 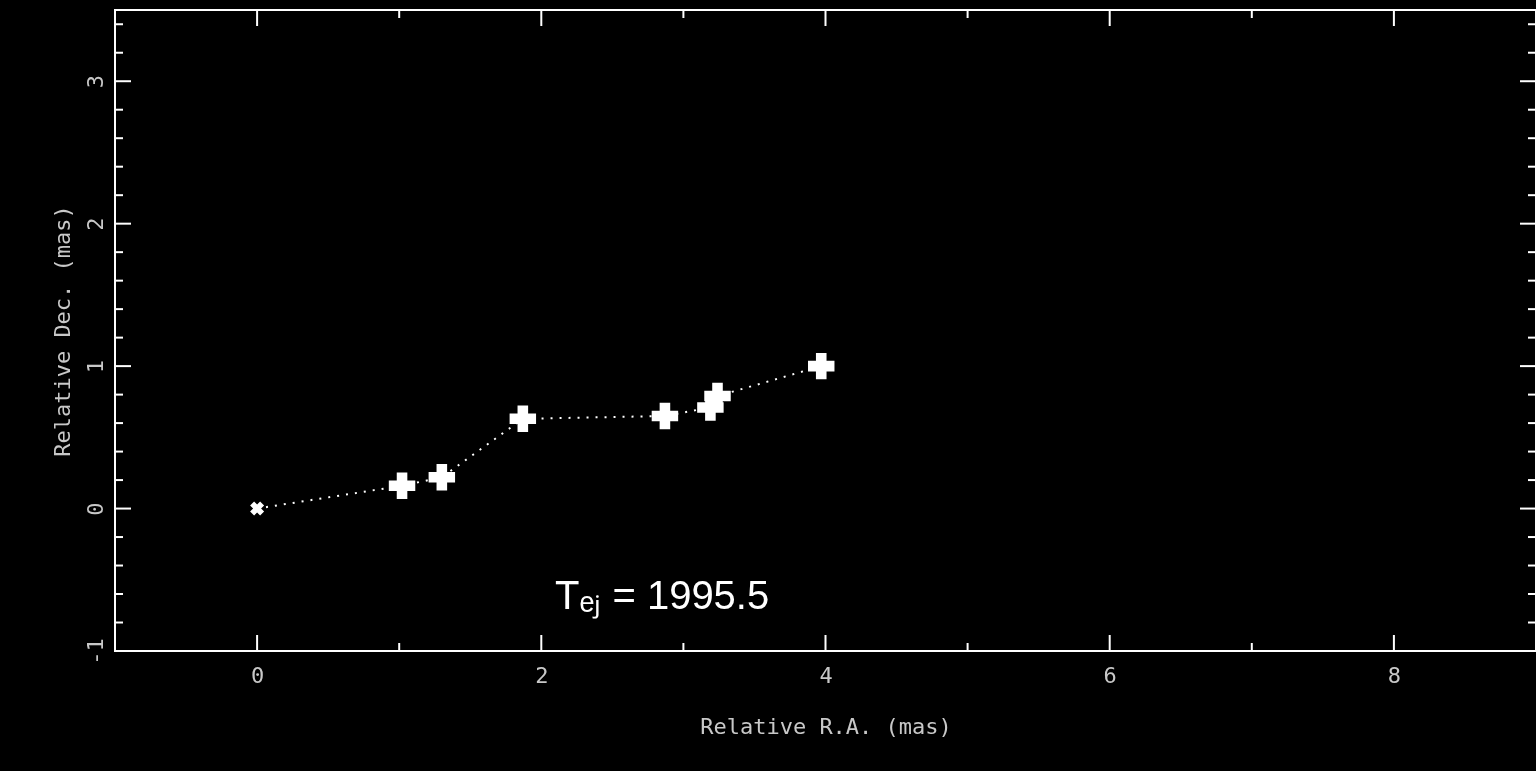 What do you see at coordinates (95, 651) in the screenshot?
I see `y-tick-label: -1` at bounding box center [95, 651].